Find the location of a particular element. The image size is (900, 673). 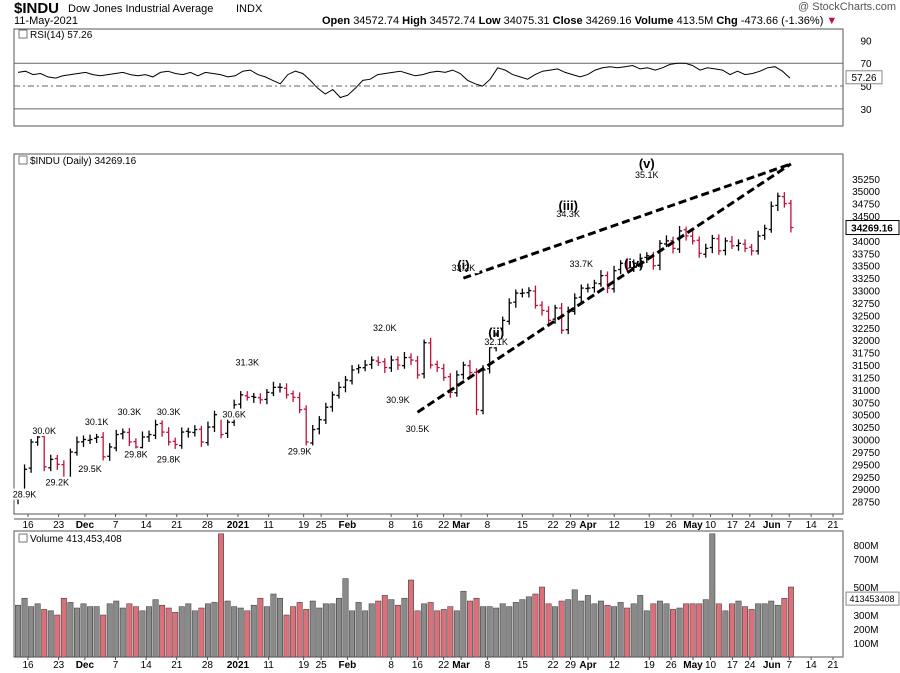

price-y-tick-label: 32000 is located at coordinates (866, 341).